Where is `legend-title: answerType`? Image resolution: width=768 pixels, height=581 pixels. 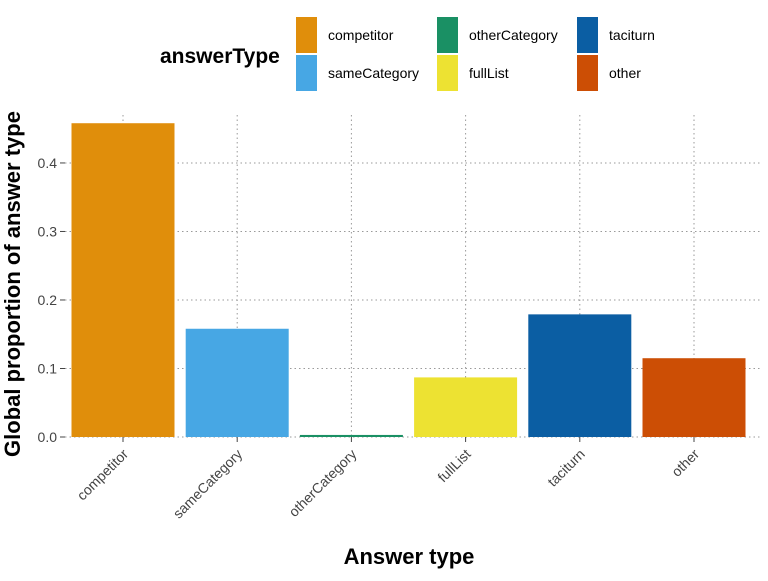 legend-title: answerType is located at coordinates (220, 56).